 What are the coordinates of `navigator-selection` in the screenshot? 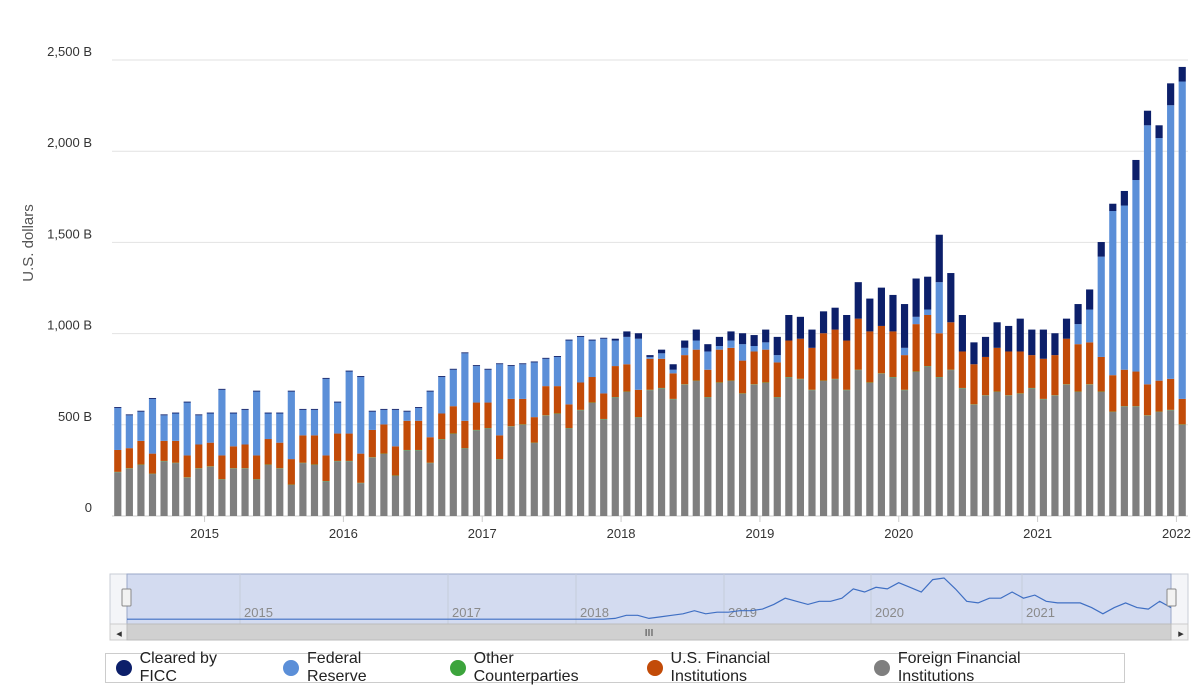 It's located at (649, 599).